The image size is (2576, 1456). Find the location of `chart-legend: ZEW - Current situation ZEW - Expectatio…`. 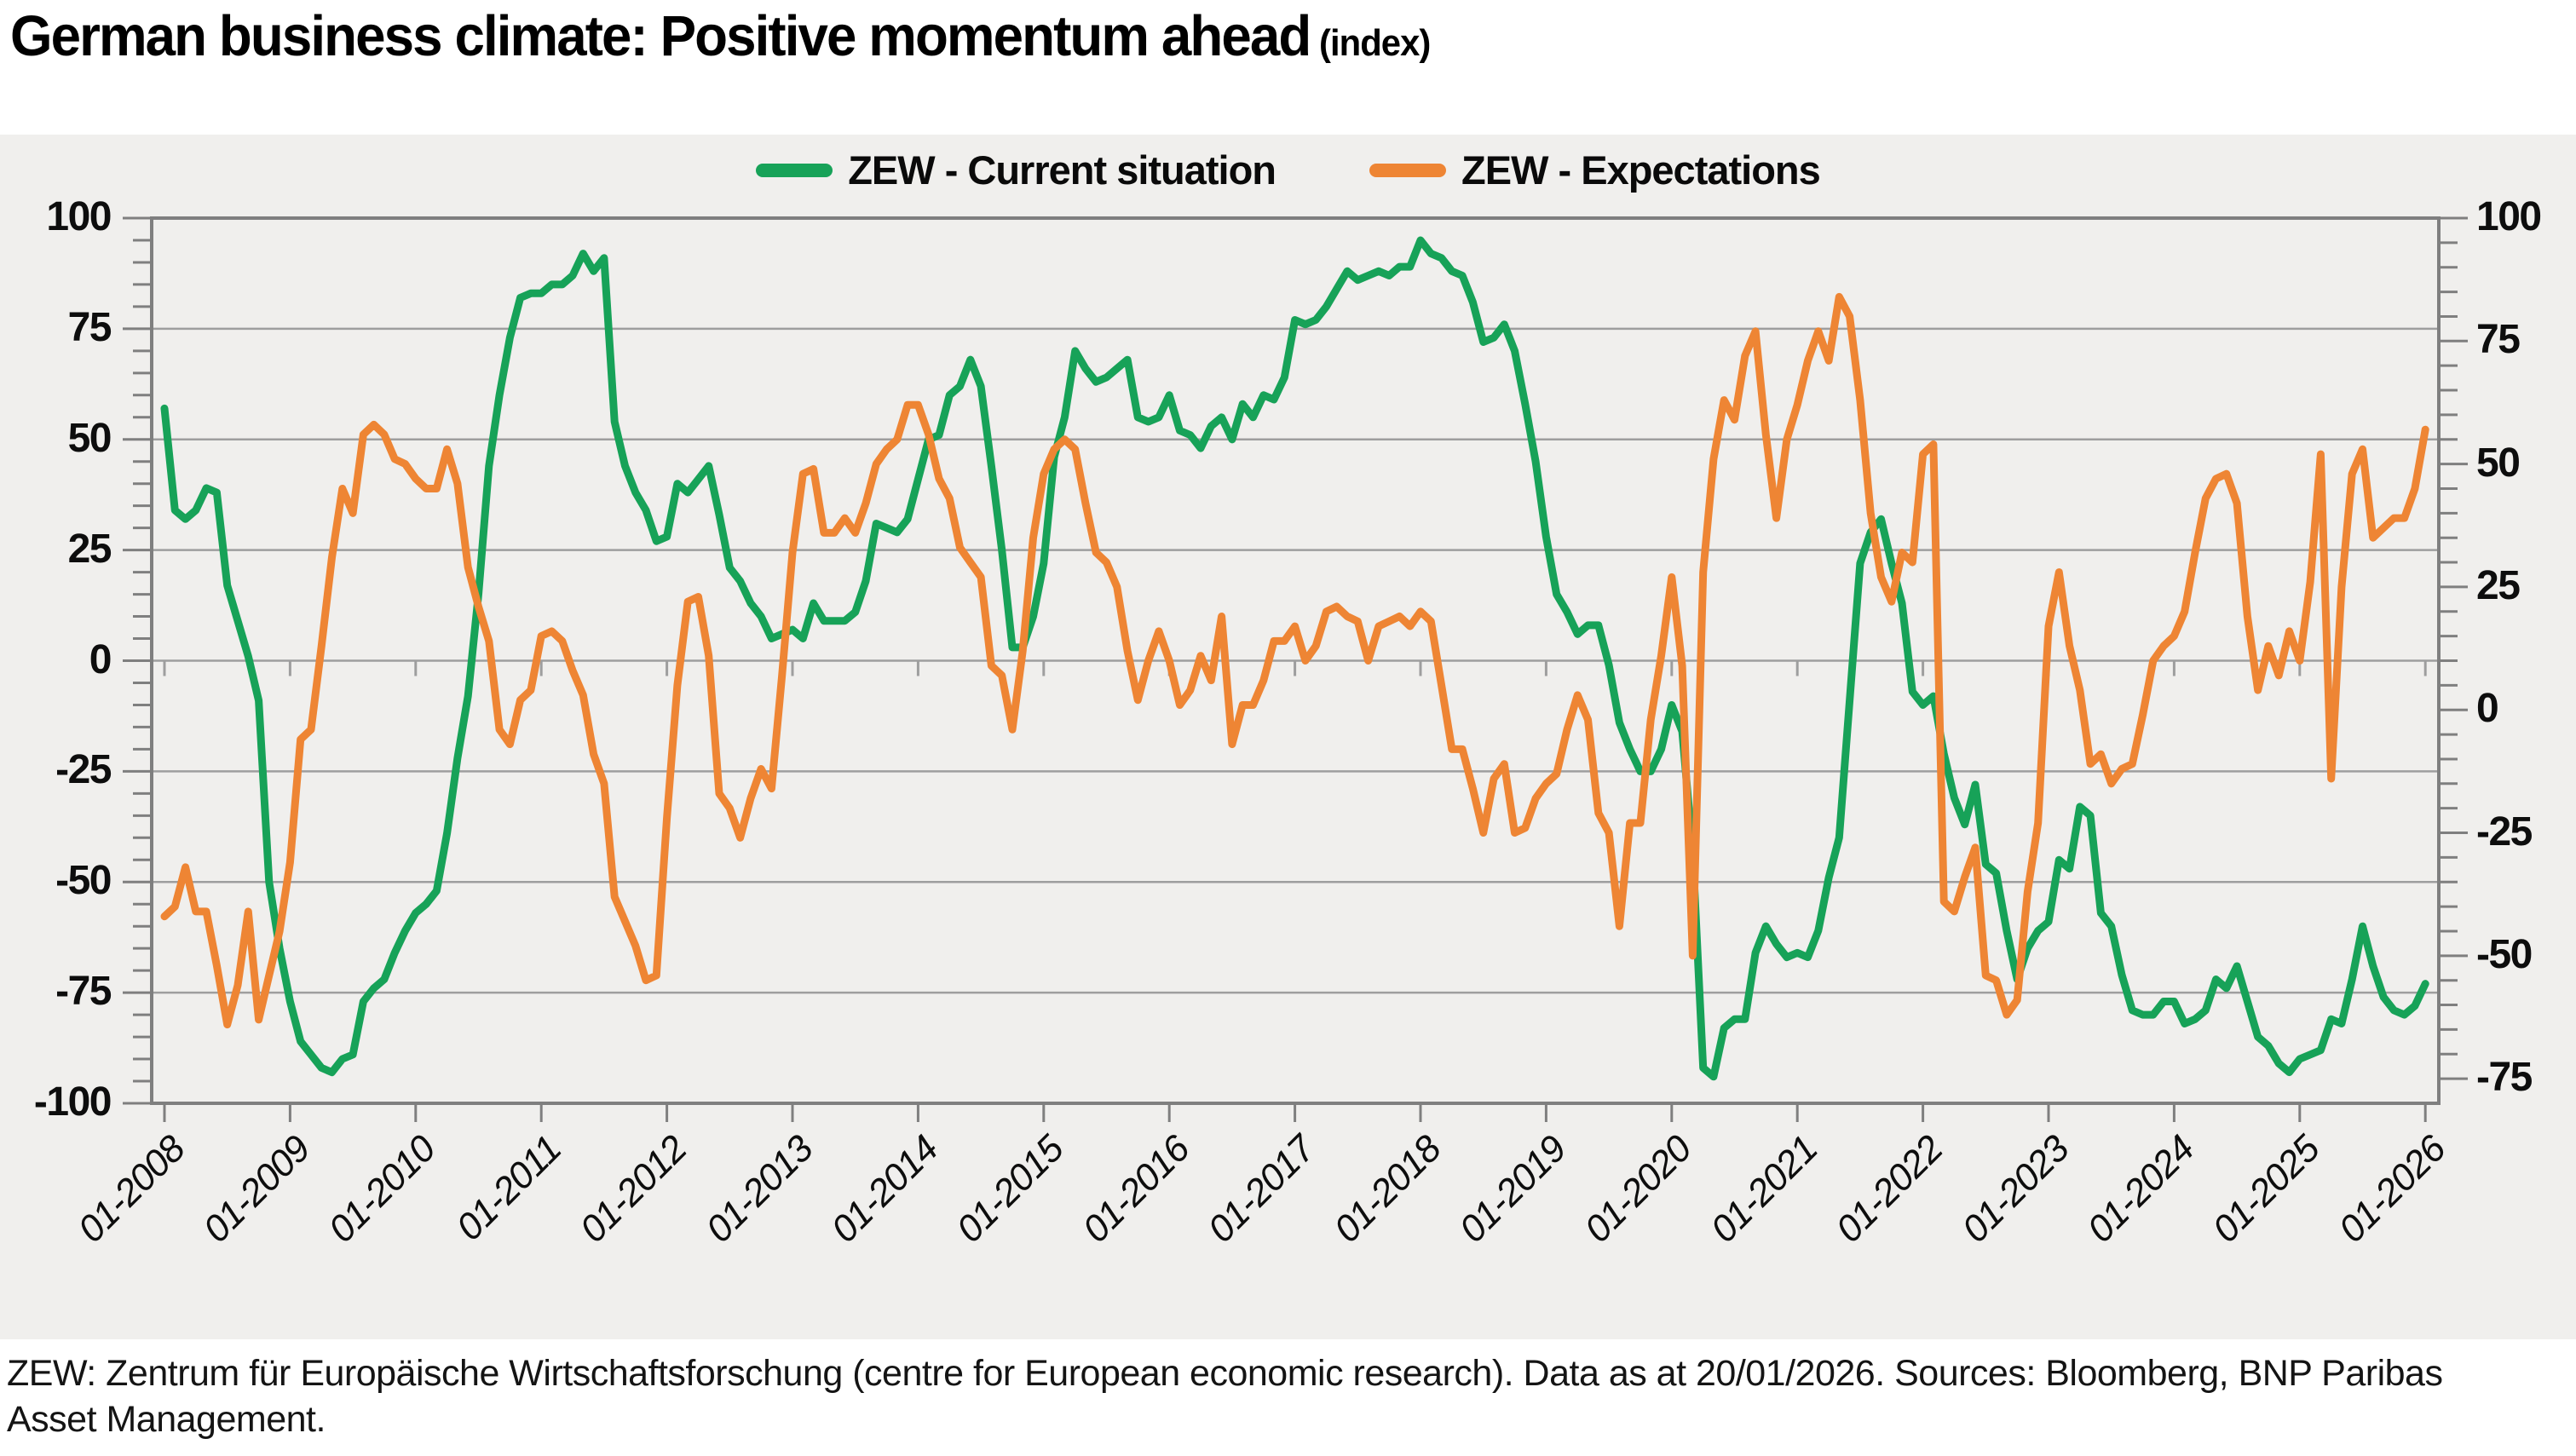

chart-legend: ZEW - Current situation ZEW - Expectatio… is located at coordinates (1288, 170).